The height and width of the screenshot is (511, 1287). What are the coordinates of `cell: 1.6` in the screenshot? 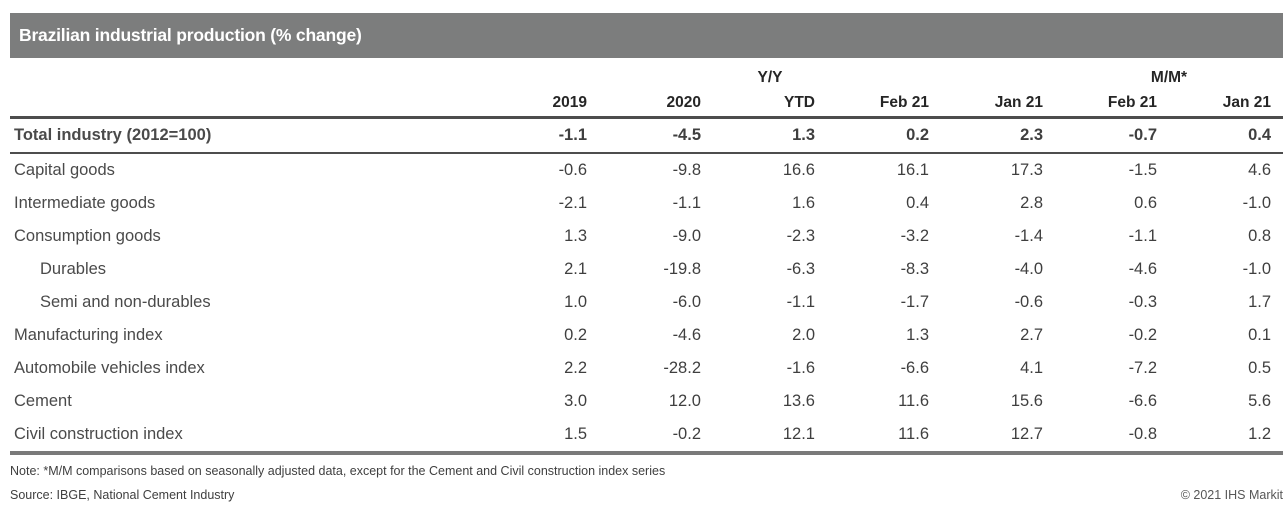 It's located at (803, 203).